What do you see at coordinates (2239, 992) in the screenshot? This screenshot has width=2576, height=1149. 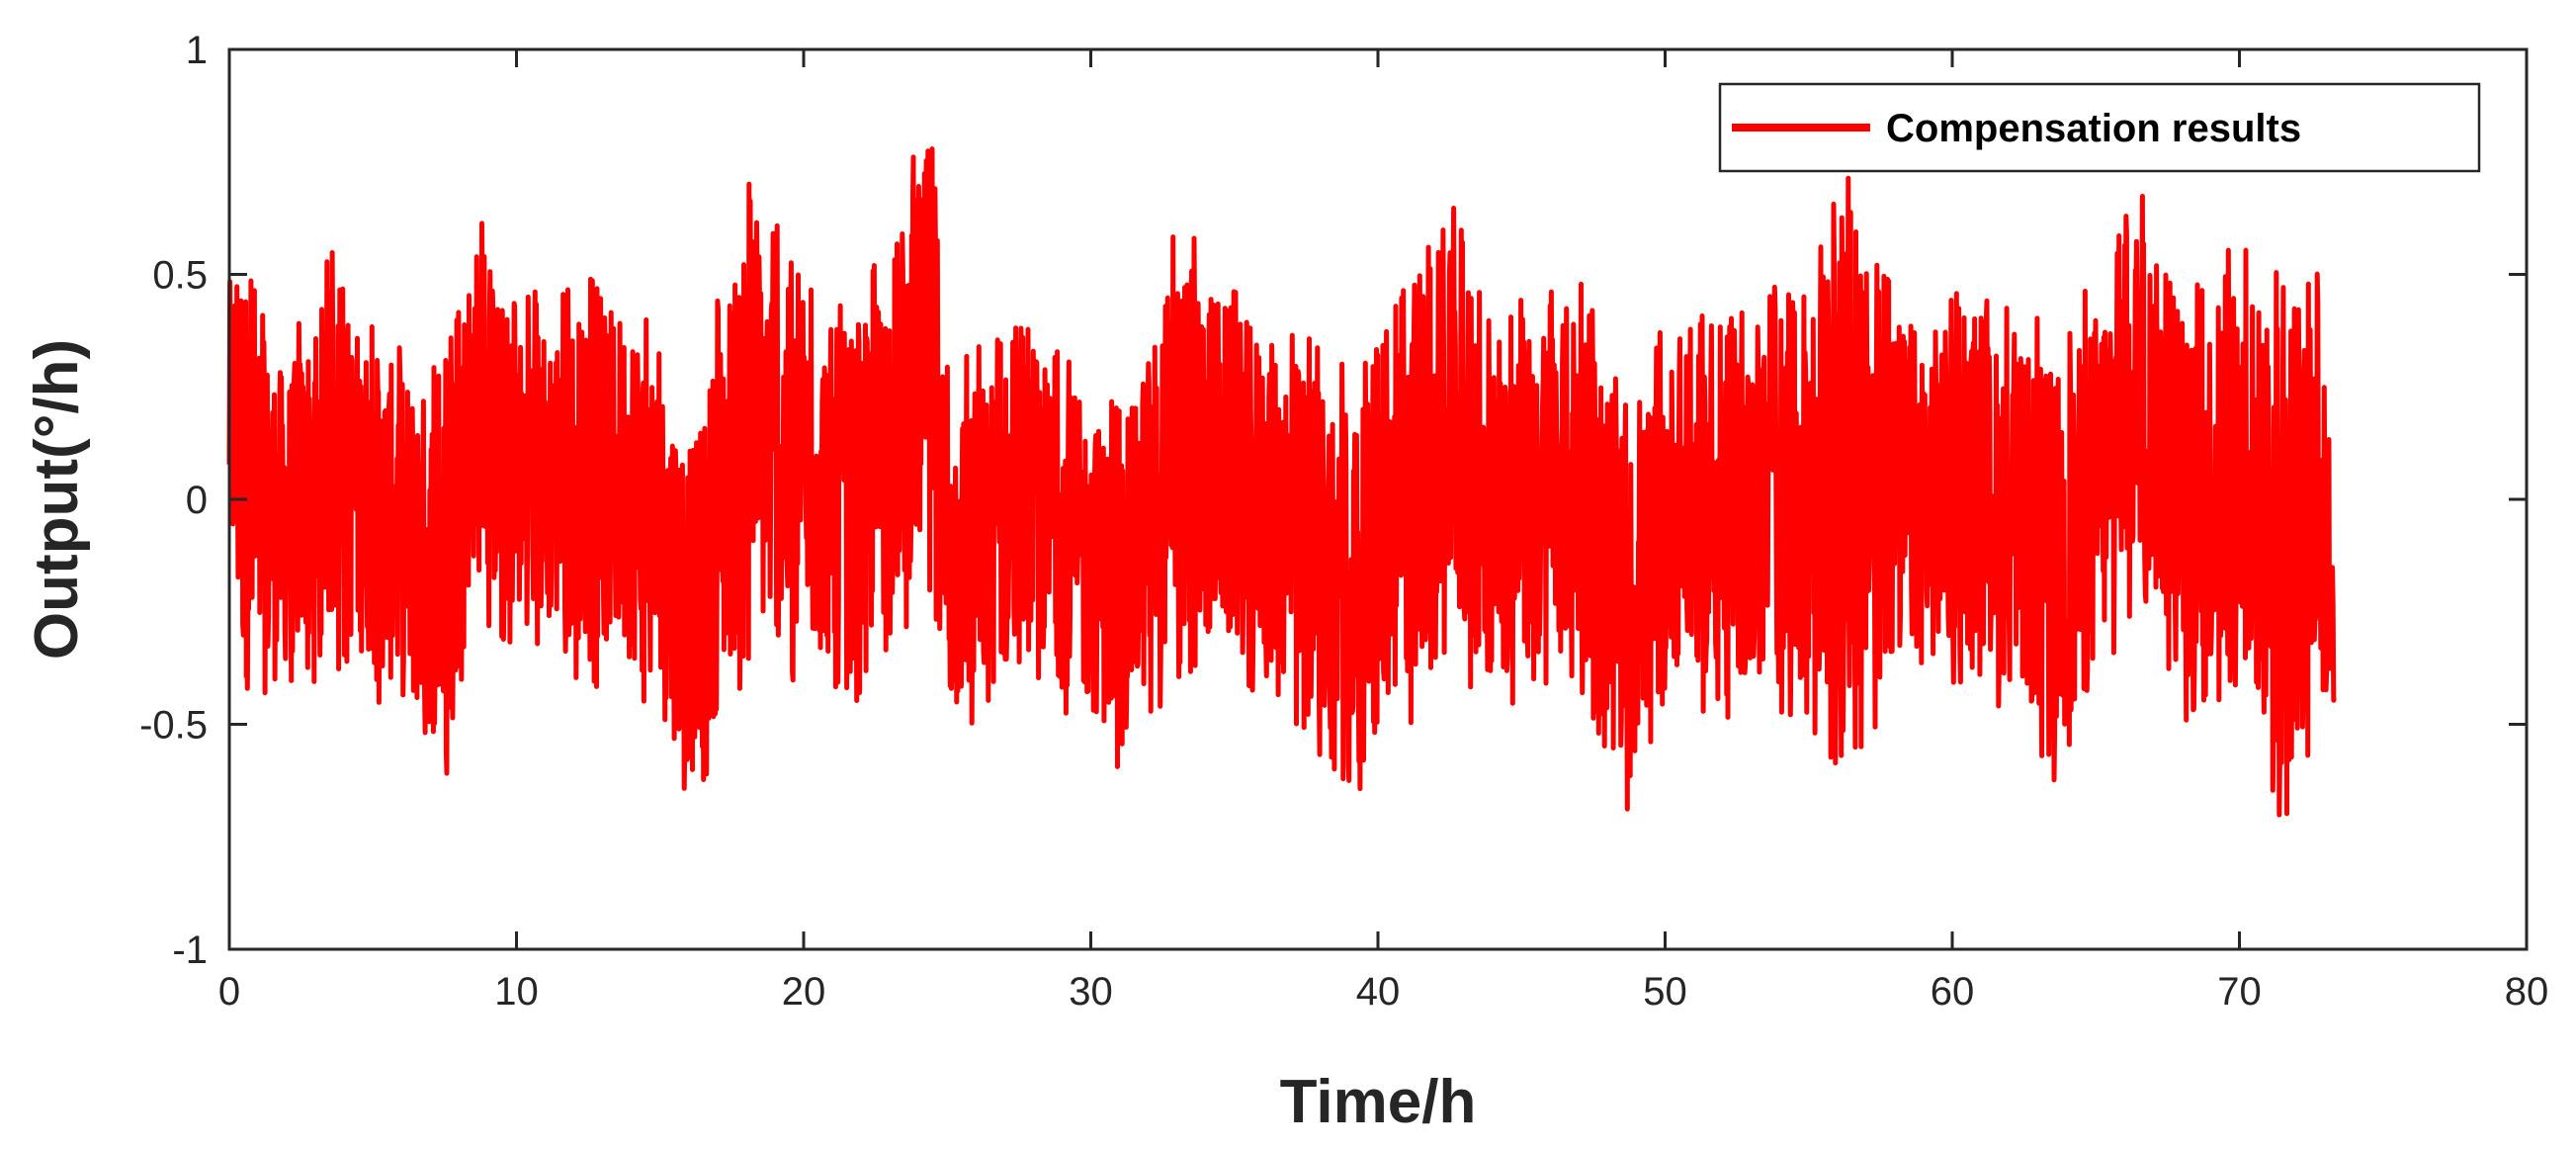 I see `x-tick-label: 70` at bounding box center [2239, 992].